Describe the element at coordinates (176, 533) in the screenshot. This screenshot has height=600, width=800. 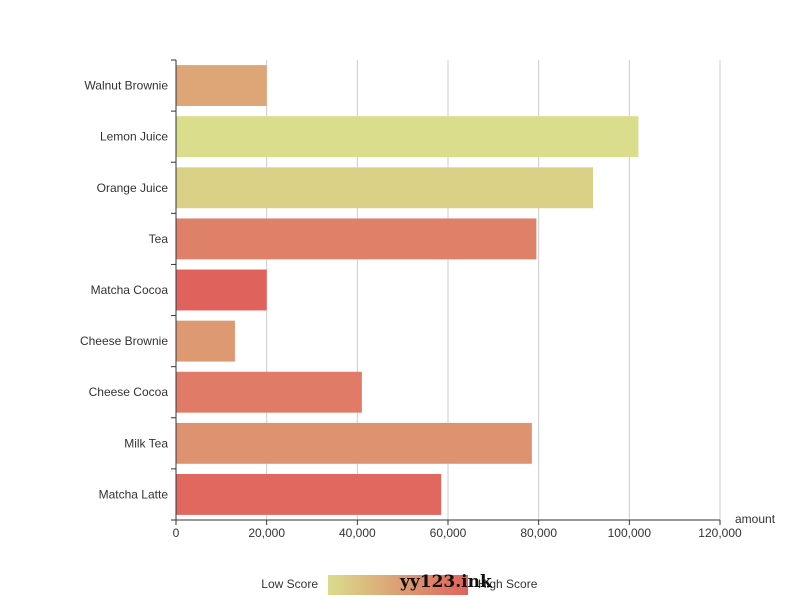
I see `x-tick-label: 0` at that location.